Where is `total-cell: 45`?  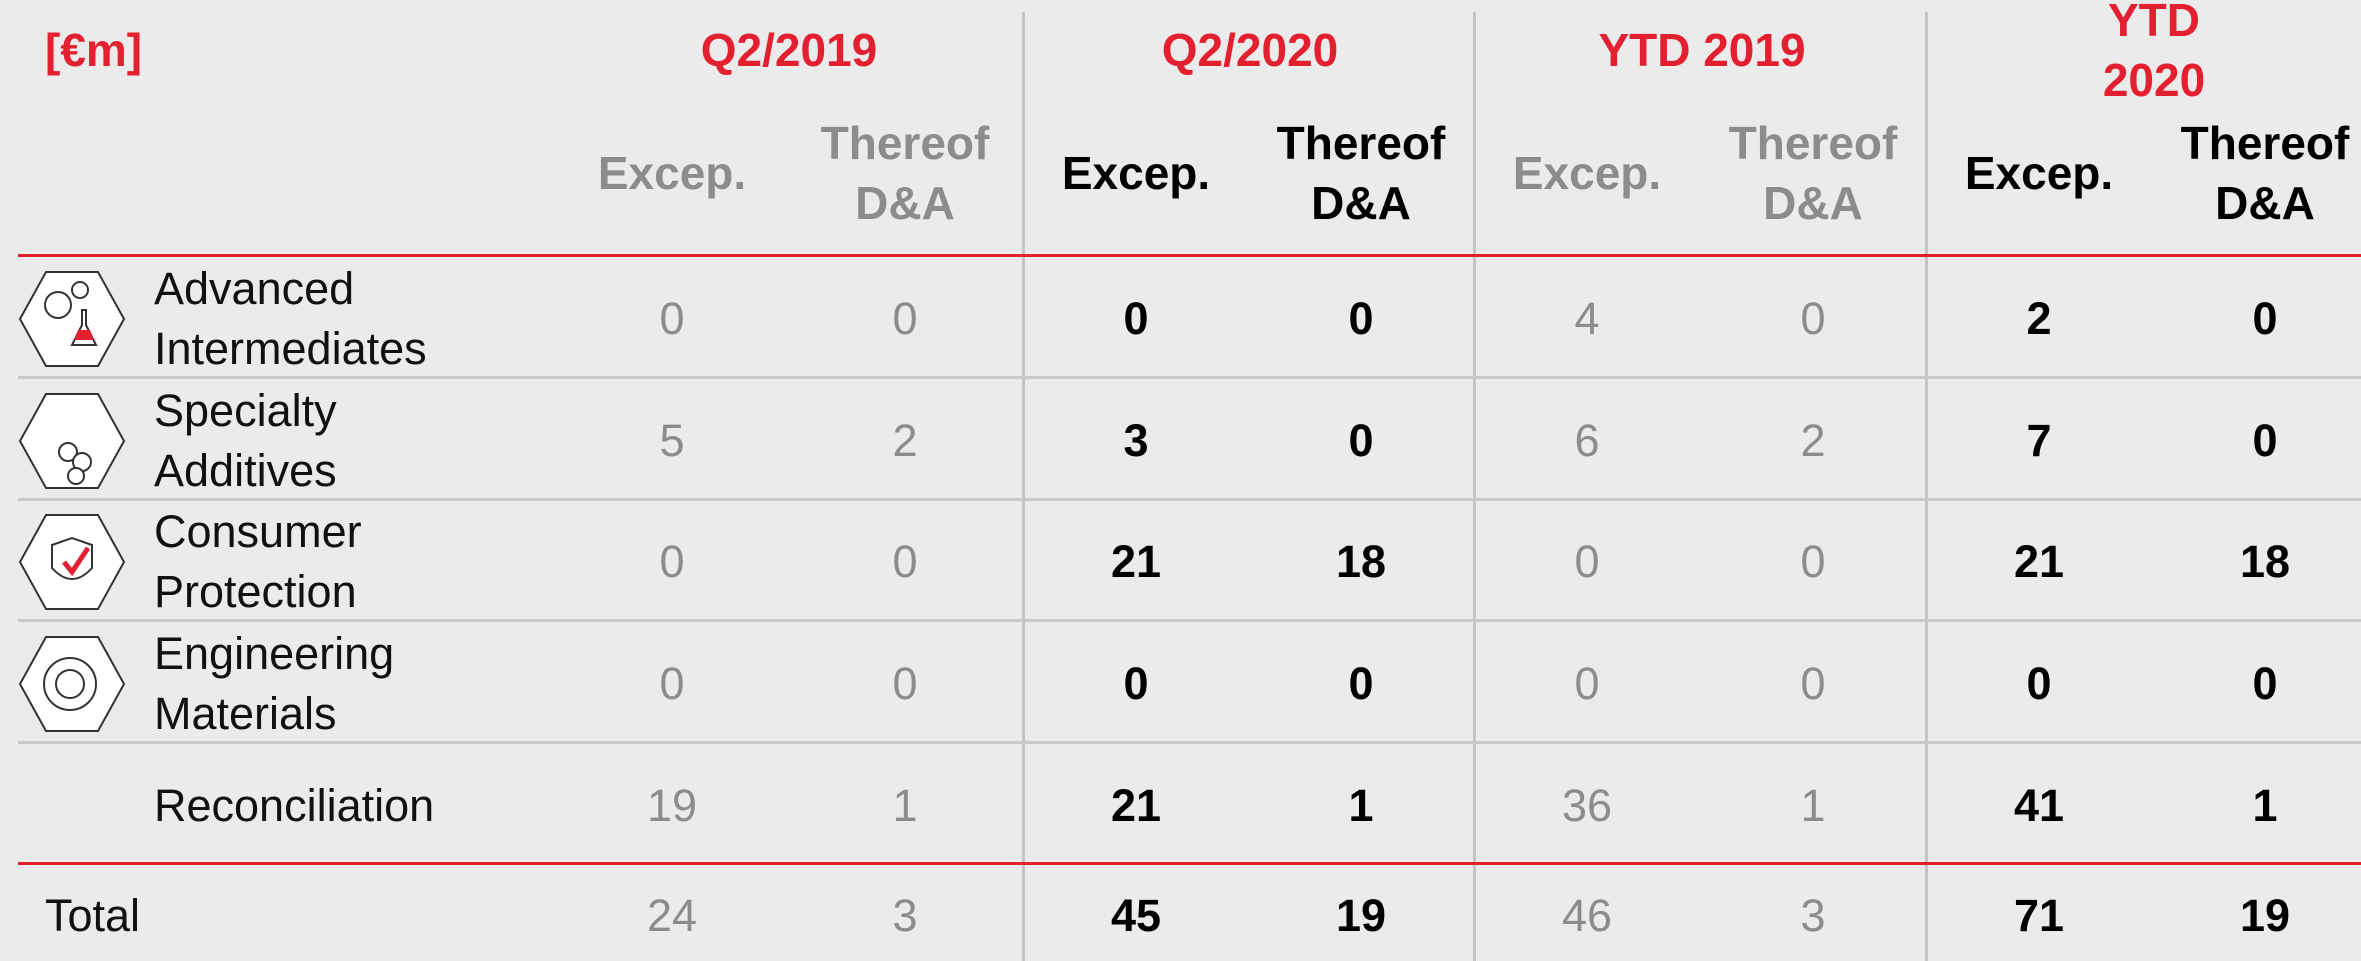
total-cell: 45 is located at coordinates (1136, 915).